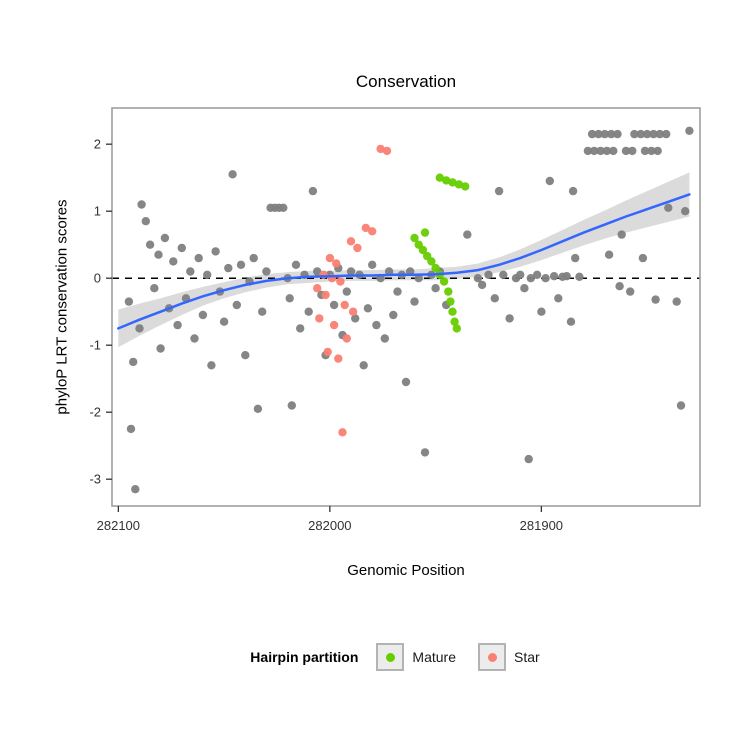 This screenshot has height=750, width=750. I want to click on legend: Hairpin partition Mature Star, so click(406, 657).